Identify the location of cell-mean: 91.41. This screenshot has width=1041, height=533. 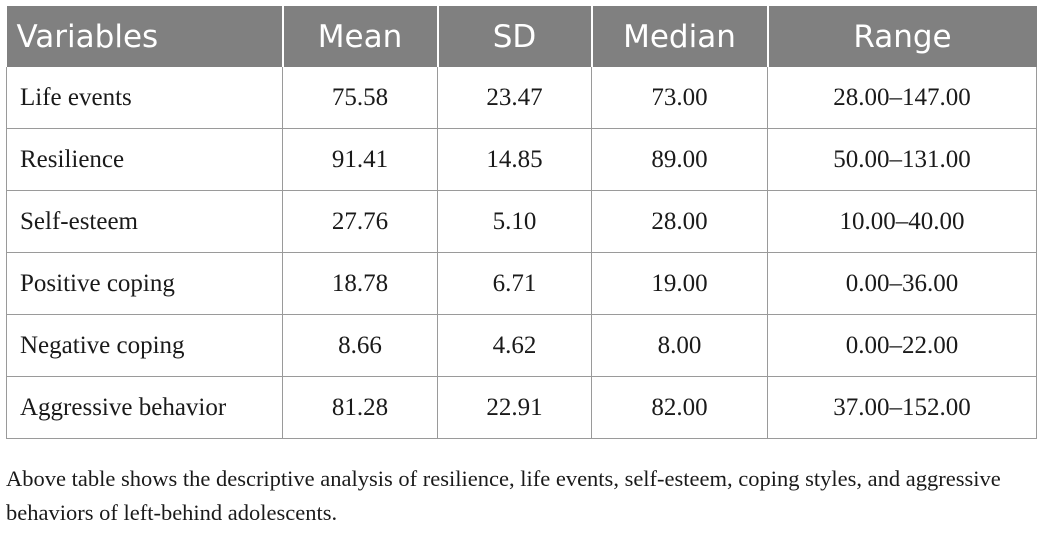
(360, 159).